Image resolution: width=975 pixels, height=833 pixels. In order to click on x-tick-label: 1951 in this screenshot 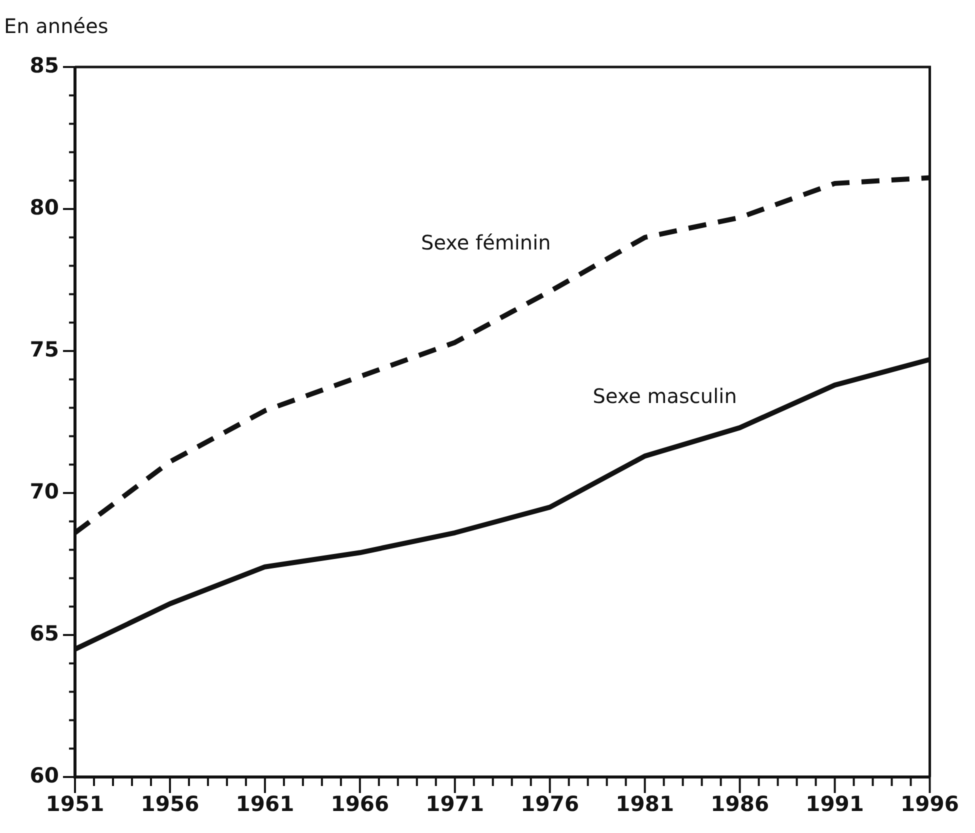, I will do `click(75, 804)`.